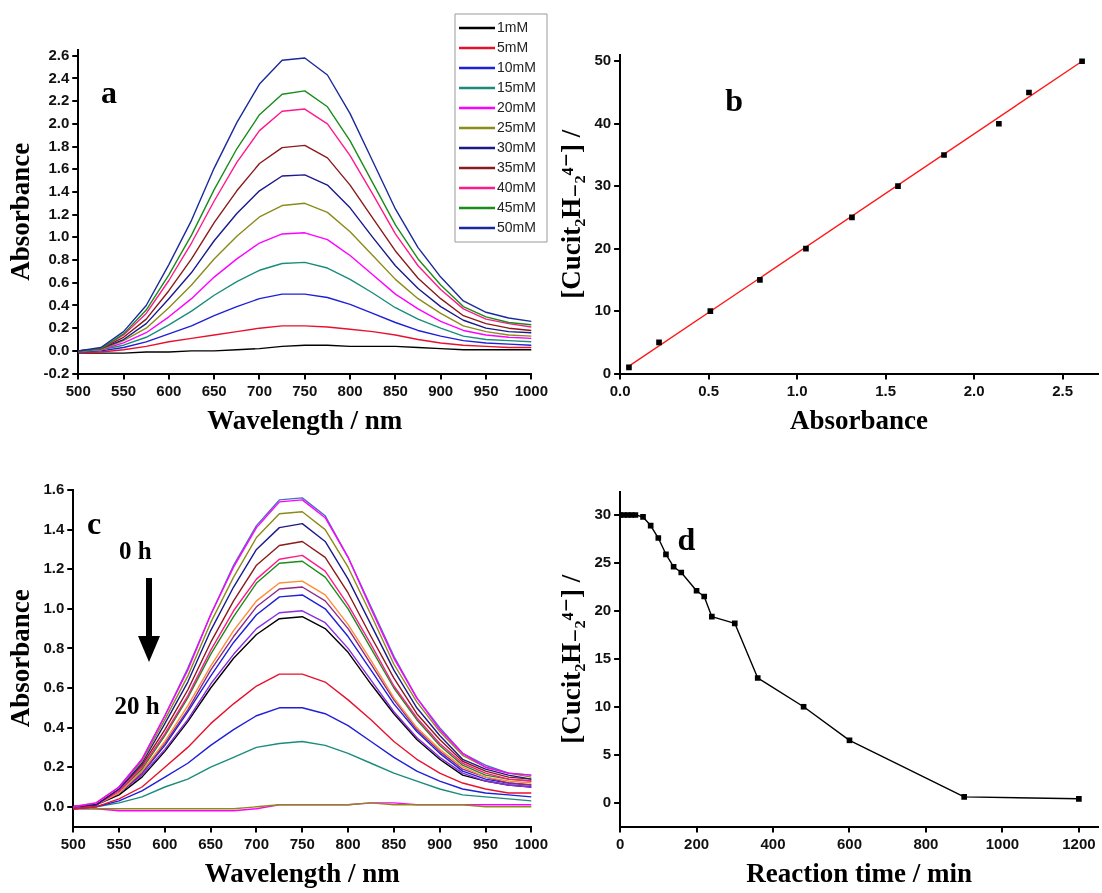 The height and width of the screenshot is (893, 1102). I want to click on x-tick-label: 200, so click(697, 843).